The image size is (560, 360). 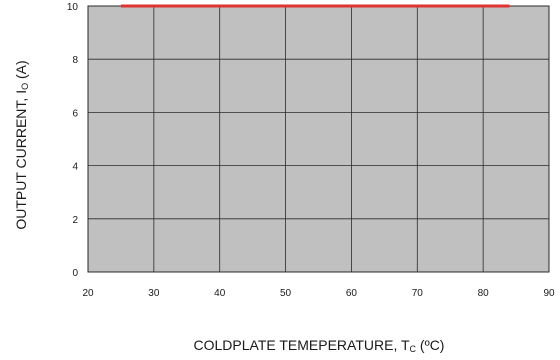 I want to click on x-tick-label: 60, so click(x=352, y=293).